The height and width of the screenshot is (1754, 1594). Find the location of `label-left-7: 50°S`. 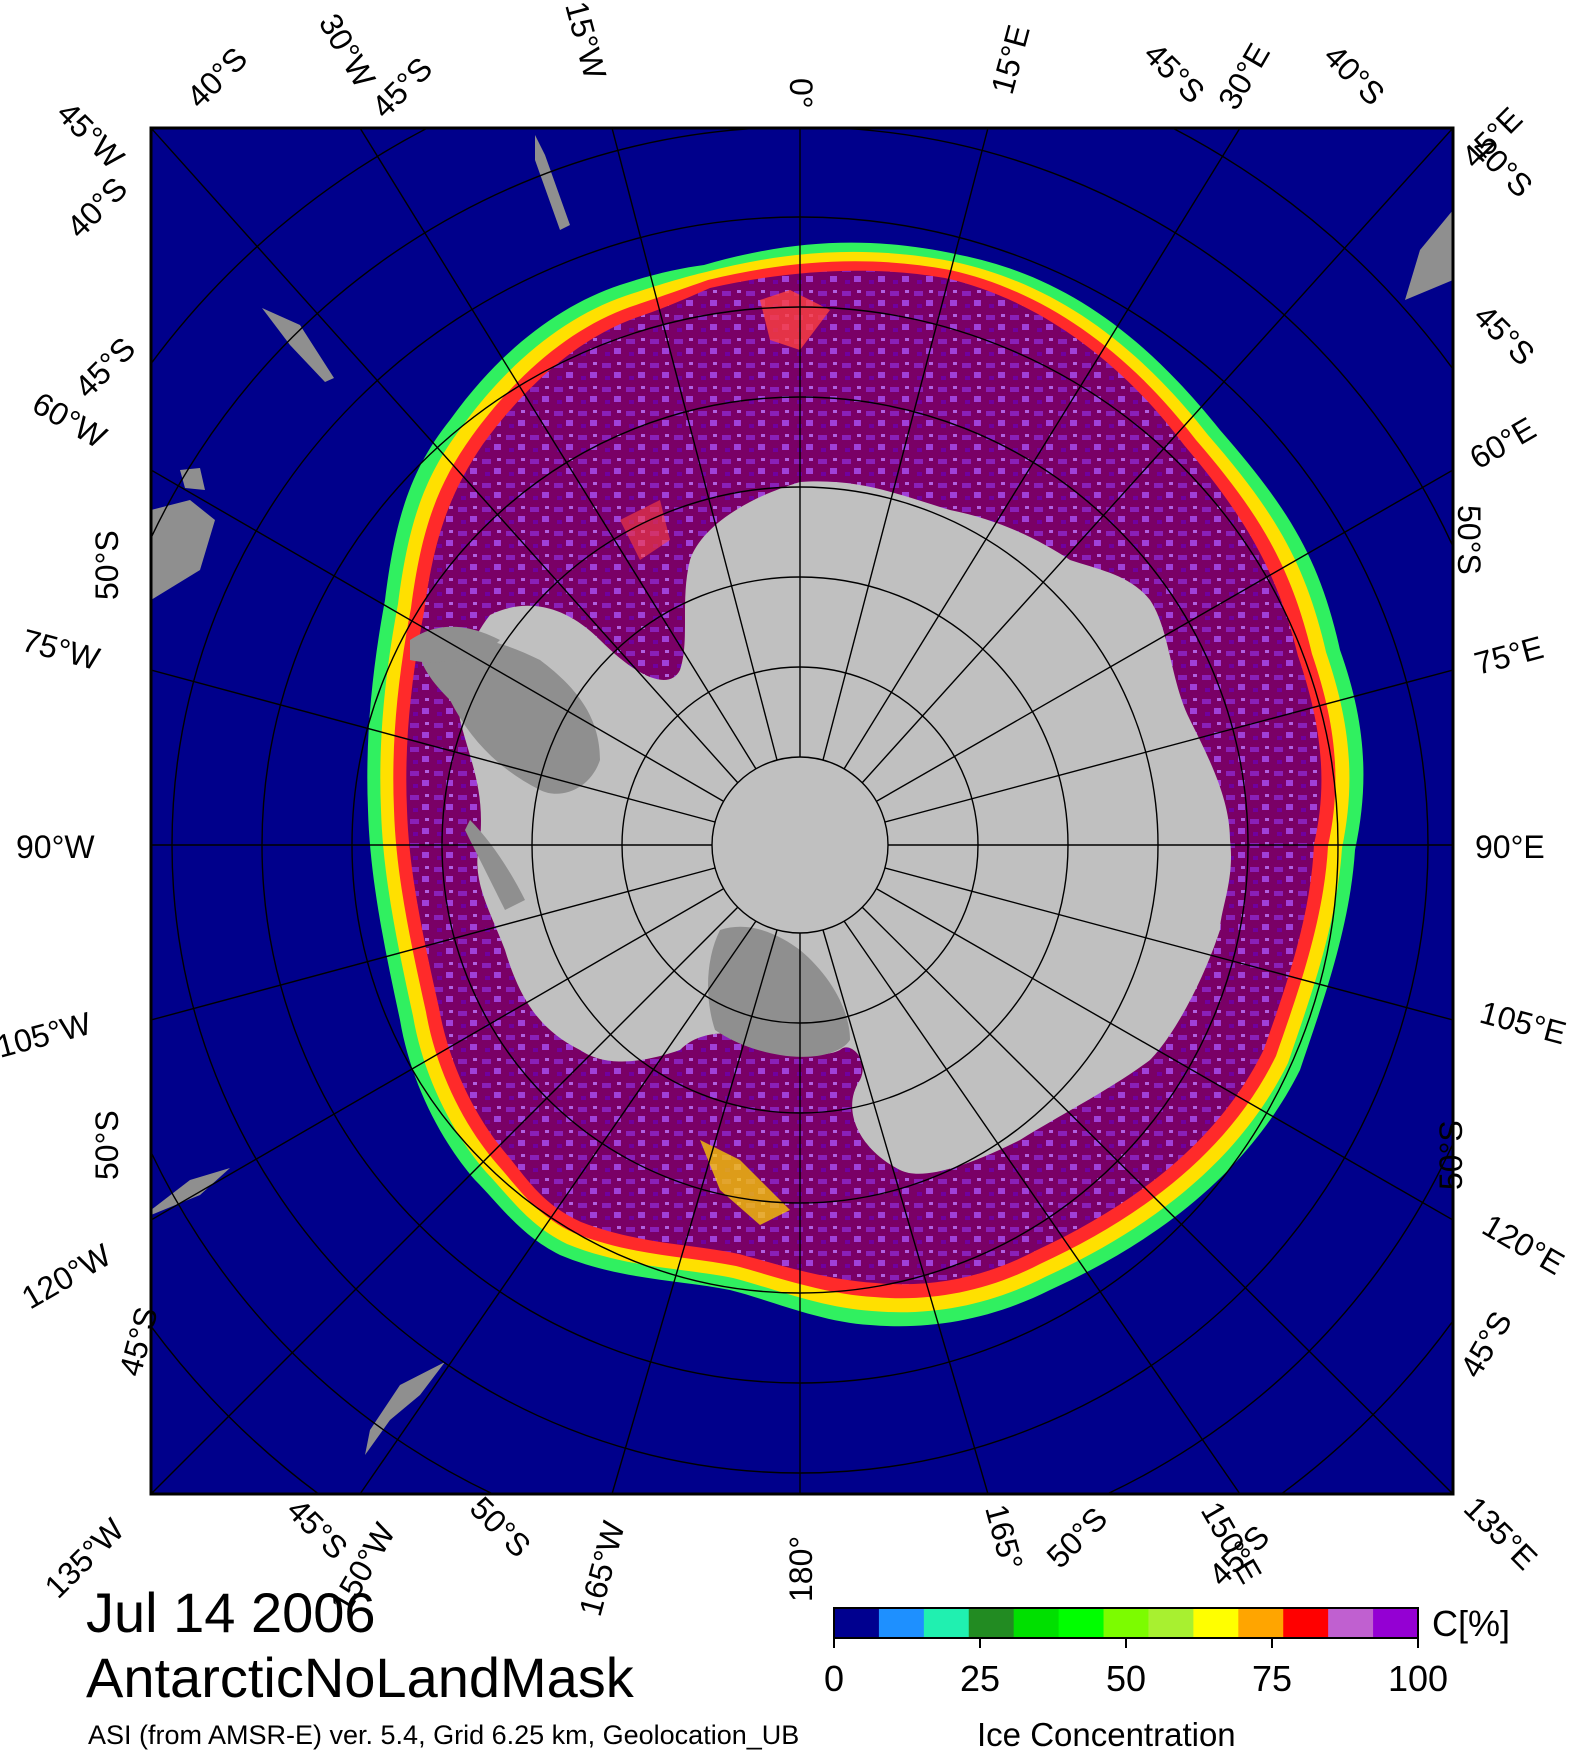

label-left-7: 50°S is located at coordinates (107, 1145).